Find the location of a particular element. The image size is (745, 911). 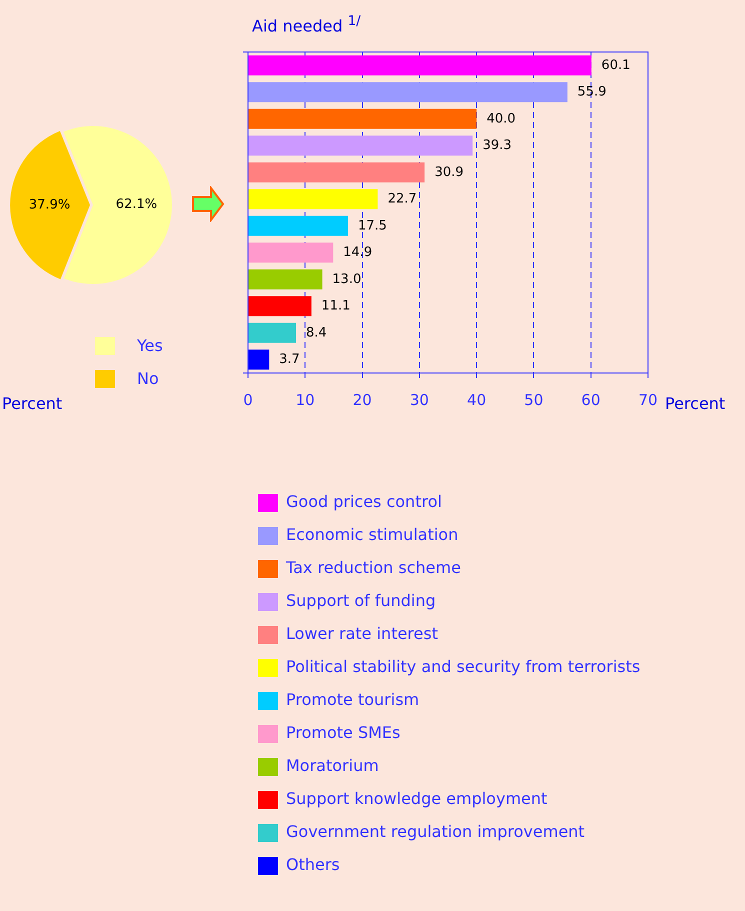

legend-label: Lower rate interest is located at coordinates (362, 634).